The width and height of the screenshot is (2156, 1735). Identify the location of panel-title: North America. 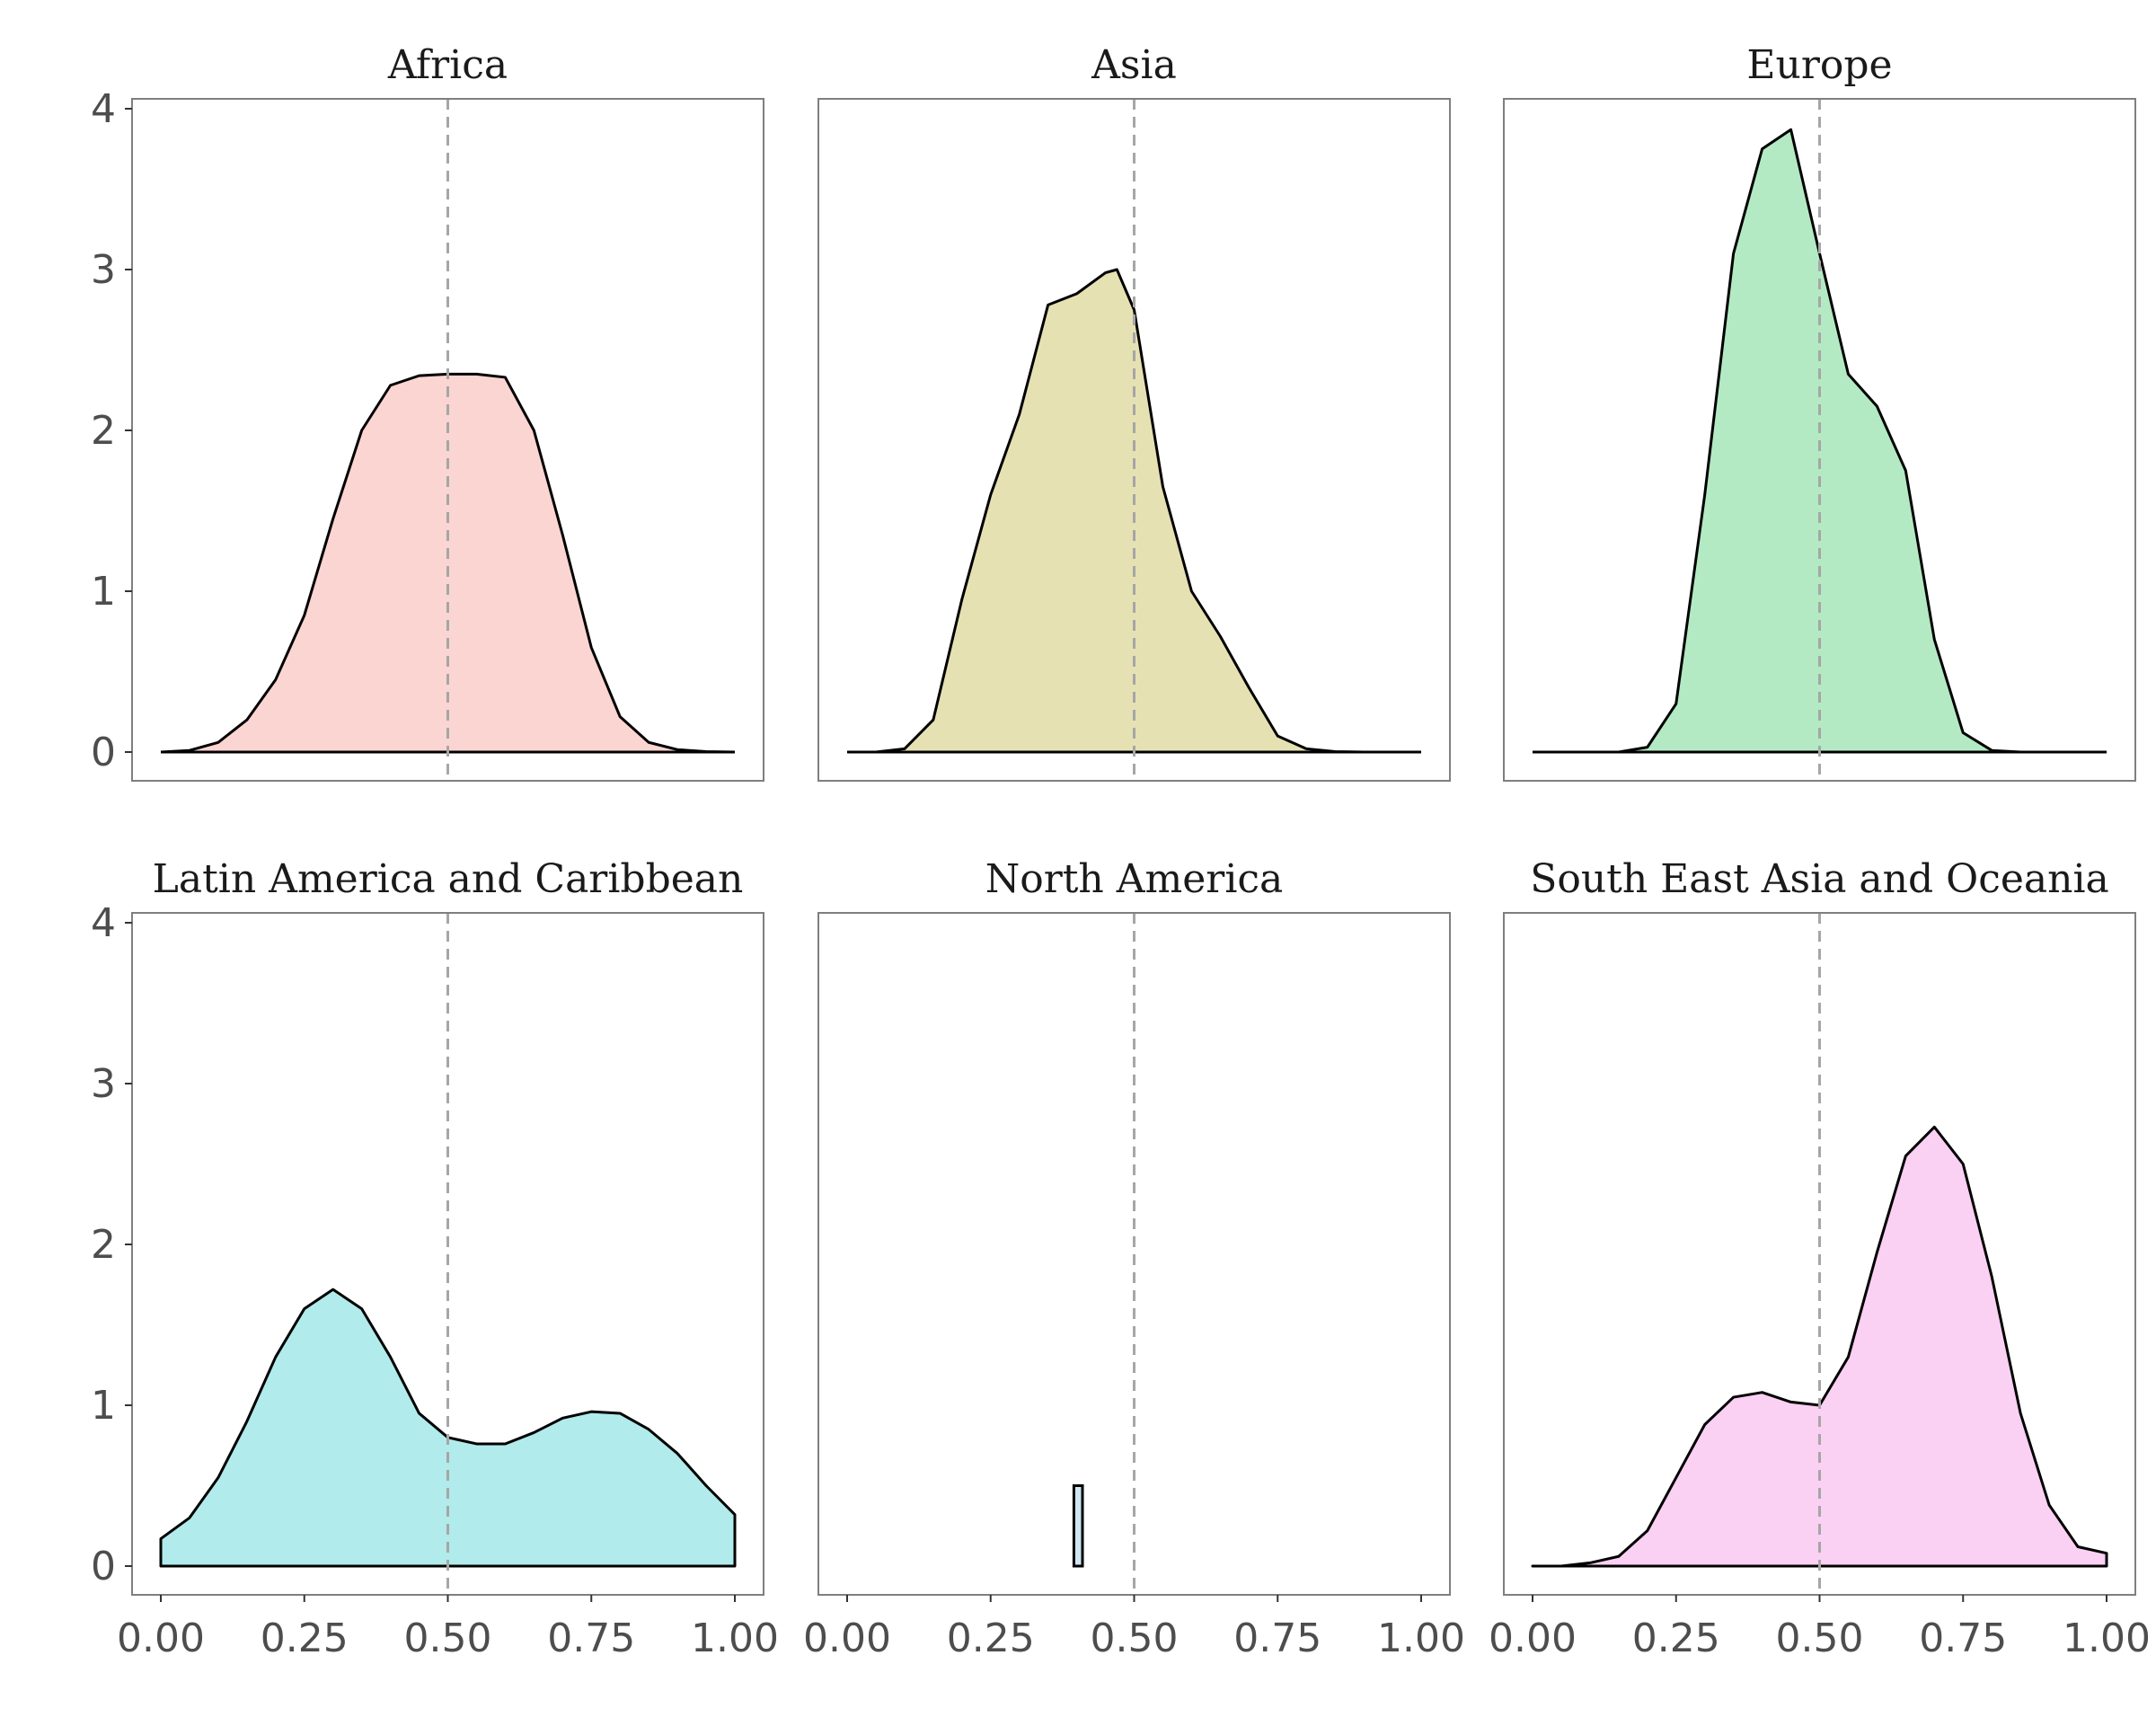
(1134, 879).